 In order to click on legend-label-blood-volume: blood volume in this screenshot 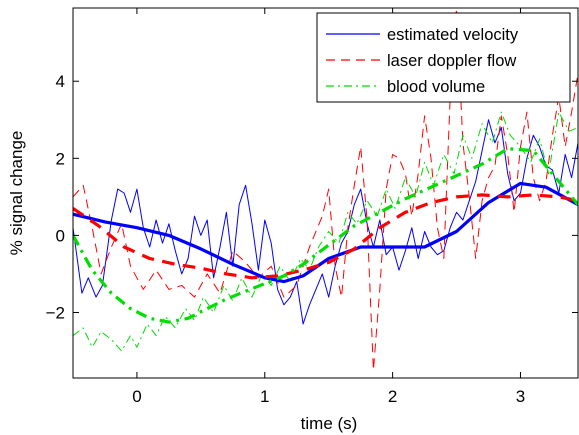, I will do `click(436, 87)`.